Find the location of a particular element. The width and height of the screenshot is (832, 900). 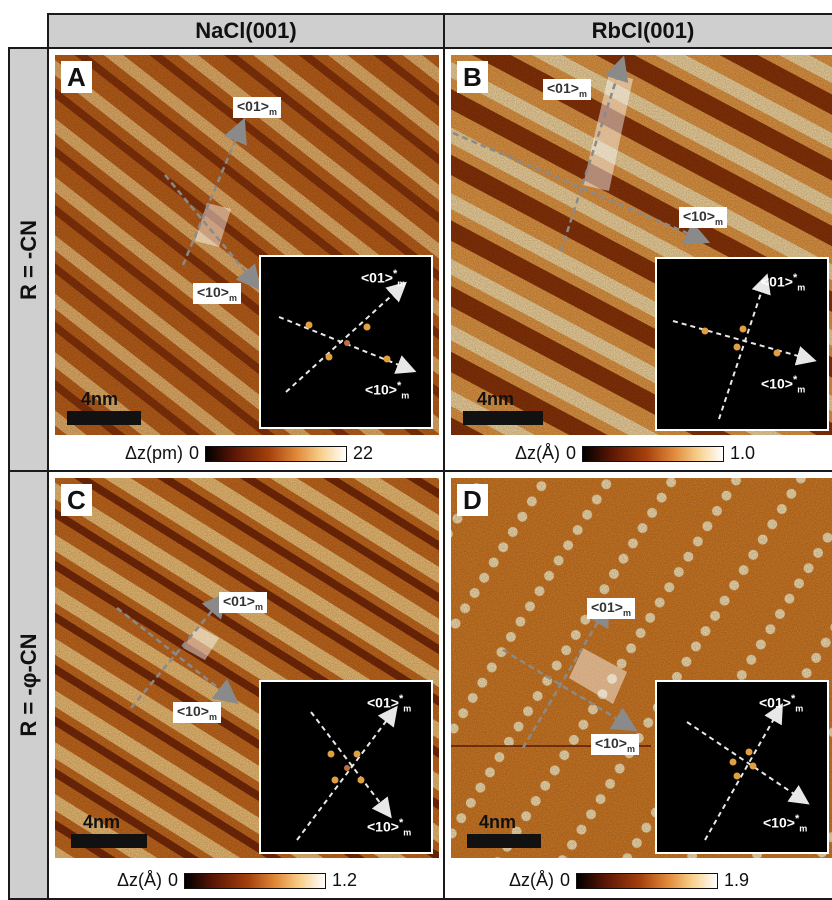

panel-d-label: D is located at coordinates (472, 500).